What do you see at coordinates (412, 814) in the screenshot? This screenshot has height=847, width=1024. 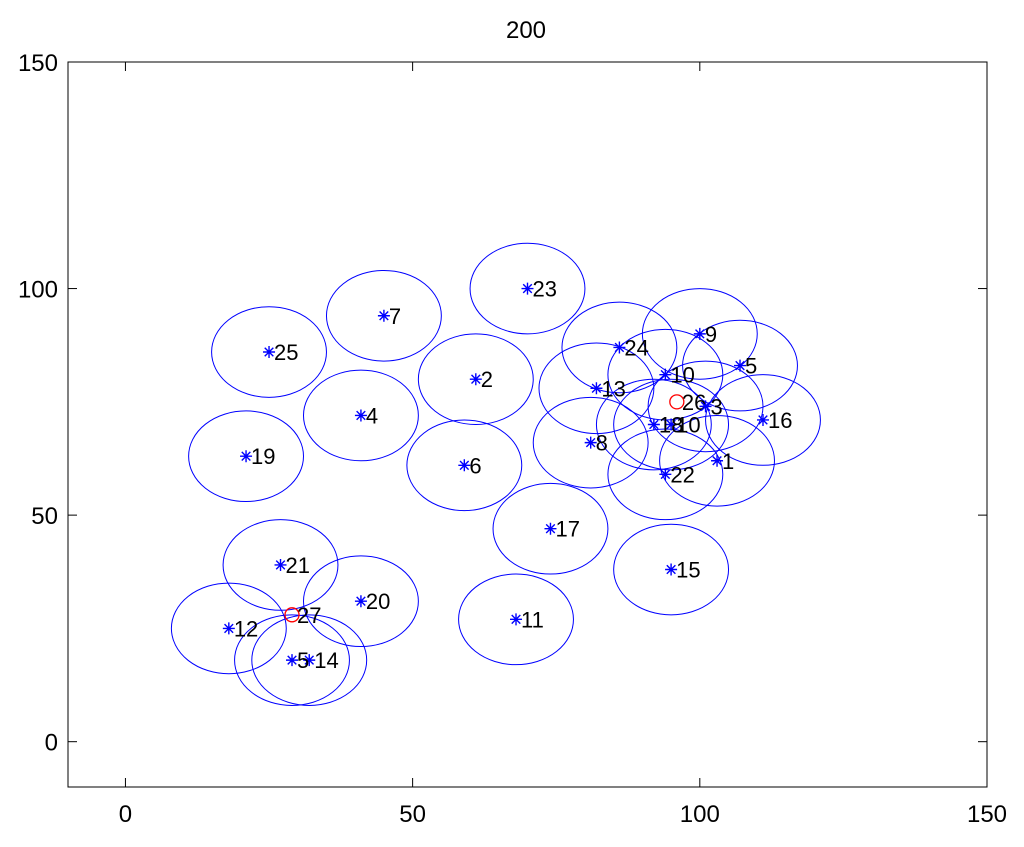 I see `x-tick-label: 50` at bounding box center [412, 814].